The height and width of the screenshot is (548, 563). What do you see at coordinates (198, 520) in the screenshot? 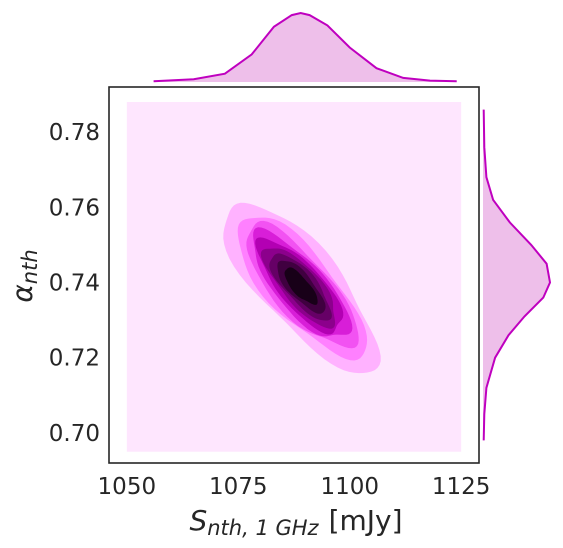
I see `x-axis-label-symbol: S` at bounding box center [198, 520].